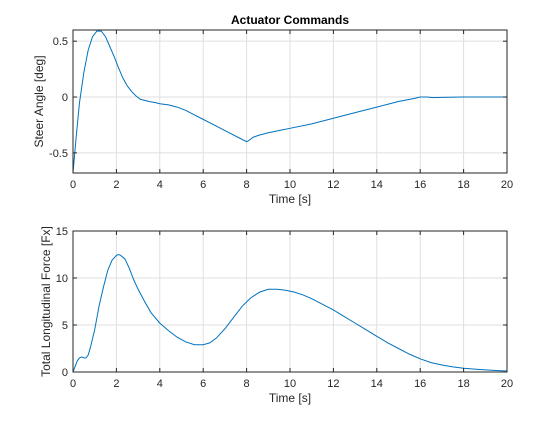  What do you see at coordinates (65, 373) in the screenshot?
I see `chart-force-y-tick-label: 0` at bounding box center [65, 373].